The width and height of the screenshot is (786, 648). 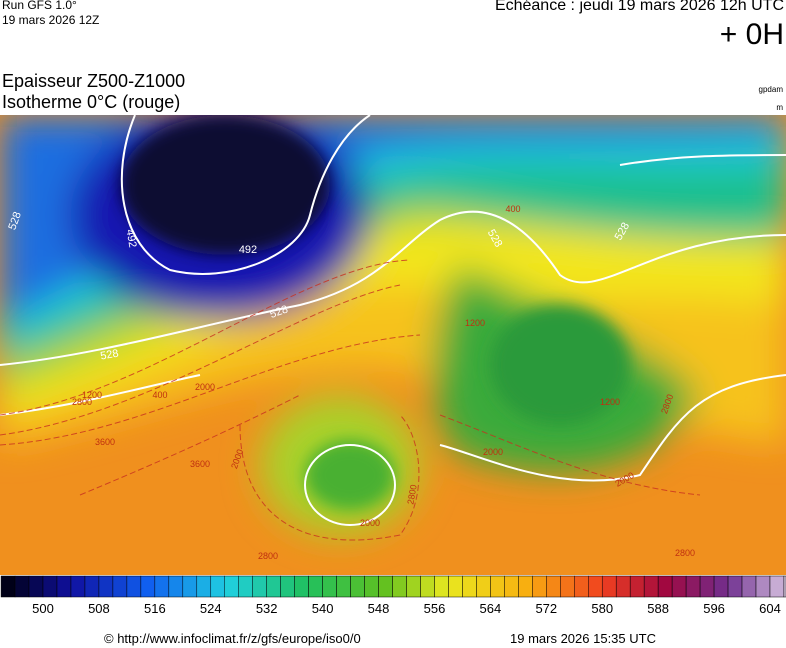 What do you see at coordinates (155, 608) in the screenshot?
I see `colorbar-tick-label: 516` at bounding box center [155, 608].